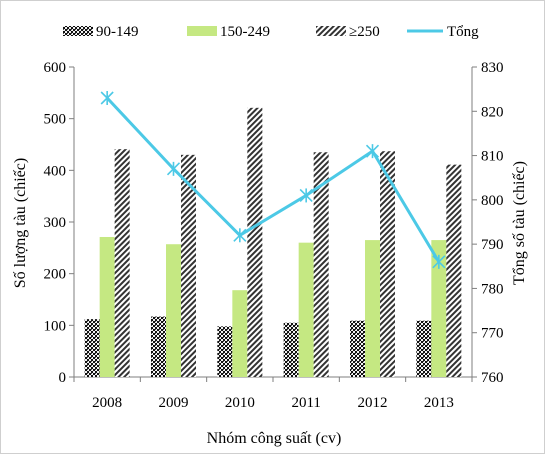 The height and width of the screenshot is (458, 545). I want to click on bar-150249-2012, so click(372, 308).